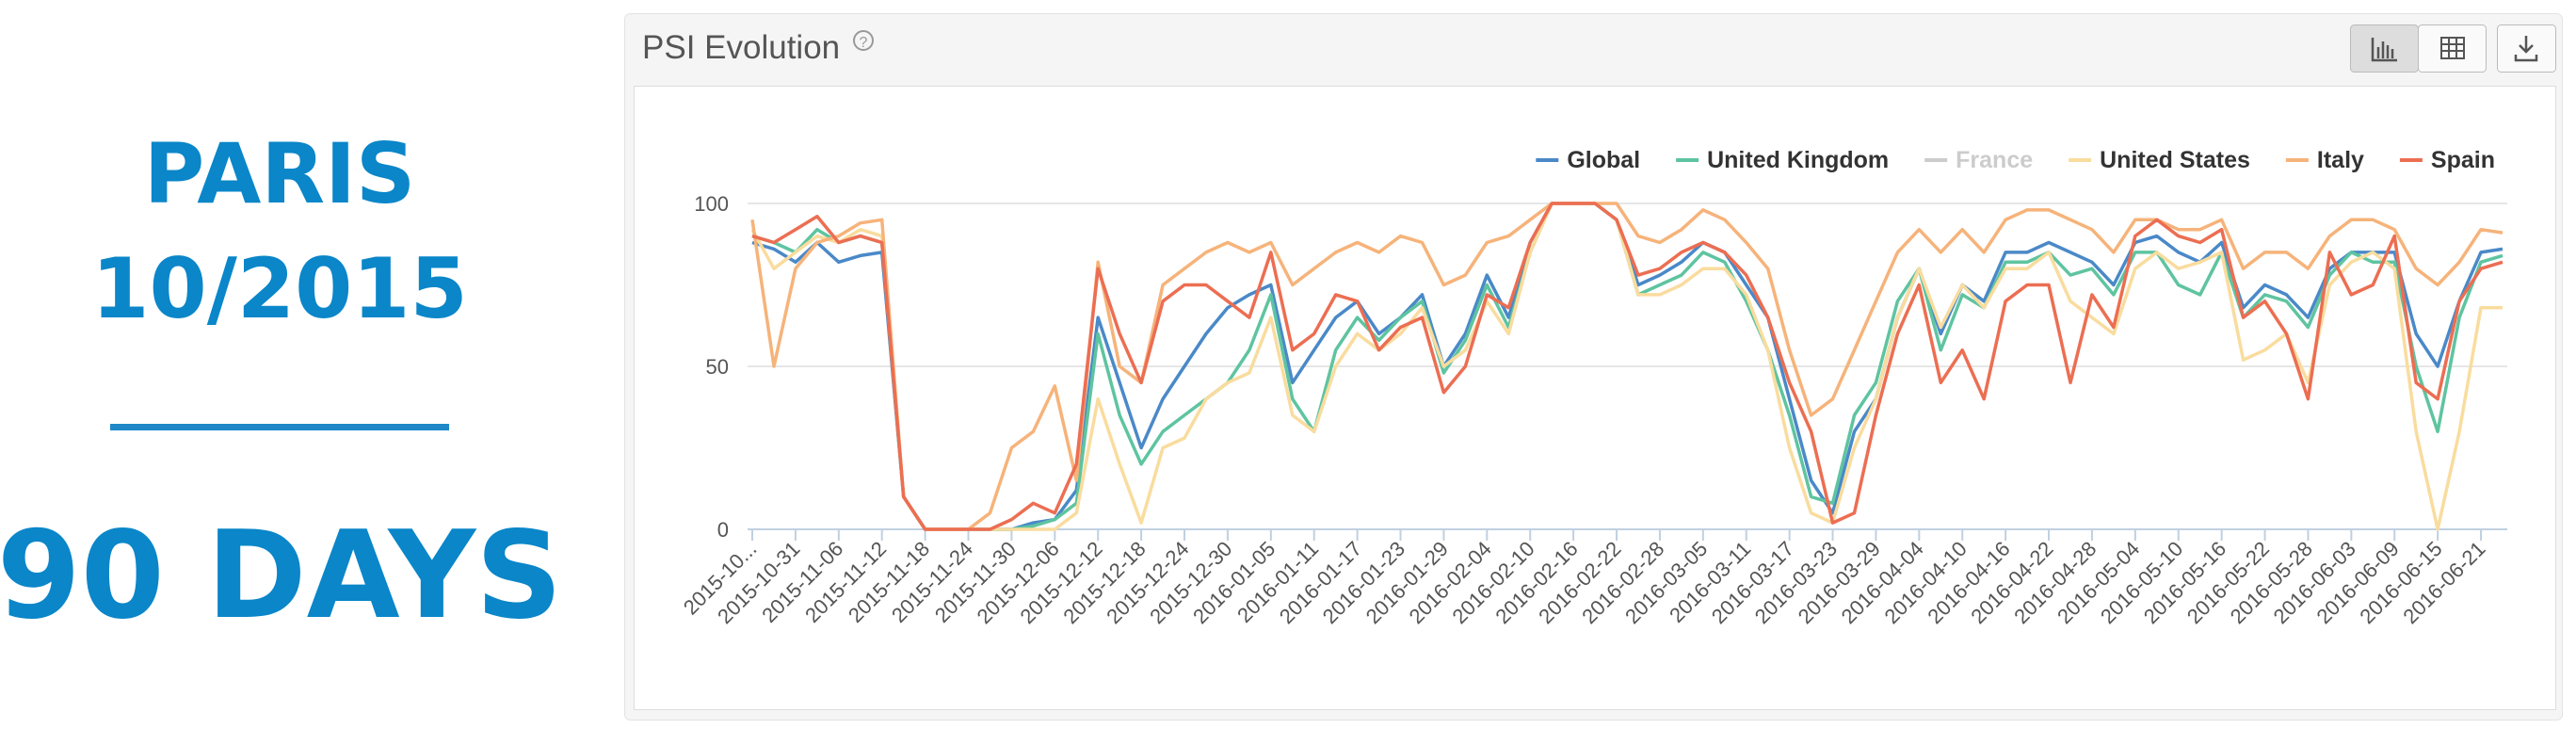  I want to click on city: PARIS, so click(279, 173).